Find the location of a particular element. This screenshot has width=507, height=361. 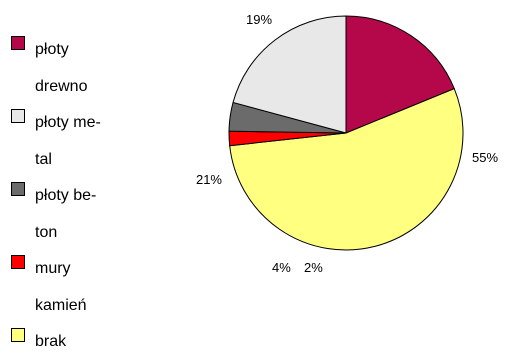

pie-data-label: 21% is located at coordinates (209, 179).